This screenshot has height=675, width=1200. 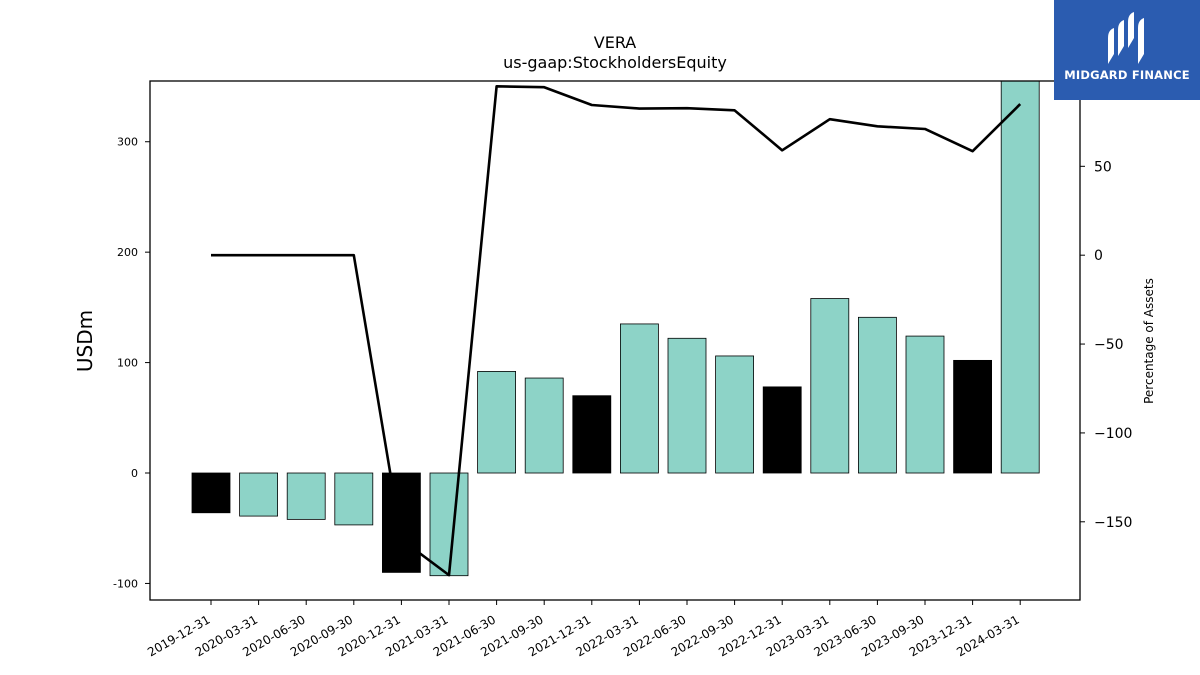 What do you see at coordinates (1103, 167) in the screenshot?
I see `y2-tick-label: 50` at bounding box center [1103, 167].